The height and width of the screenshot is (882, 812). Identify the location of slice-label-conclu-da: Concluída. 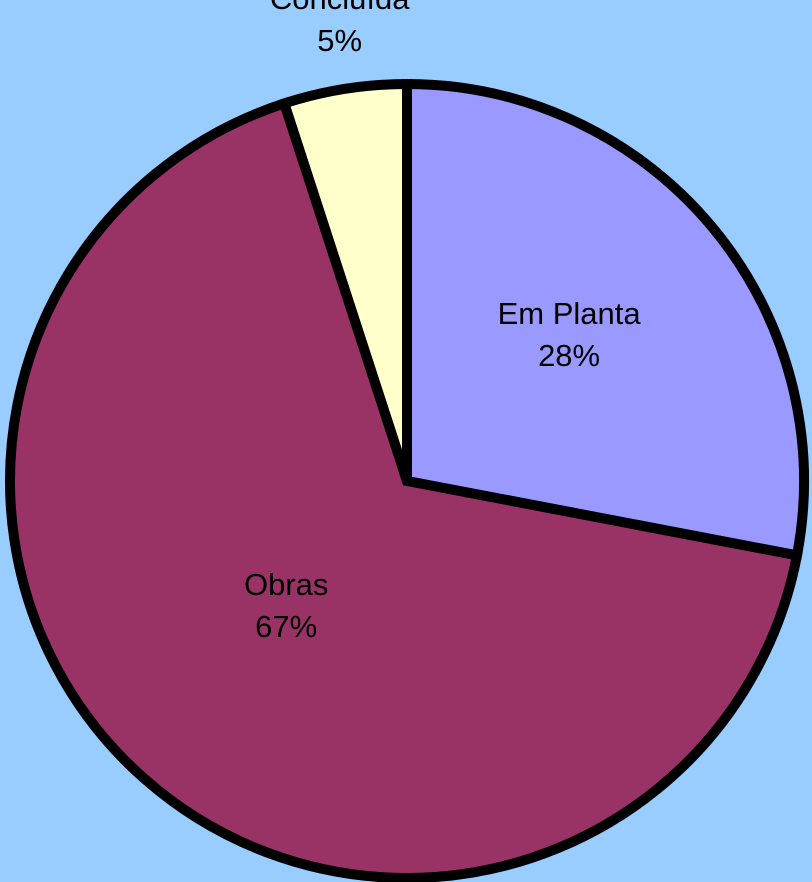
(340, 8).